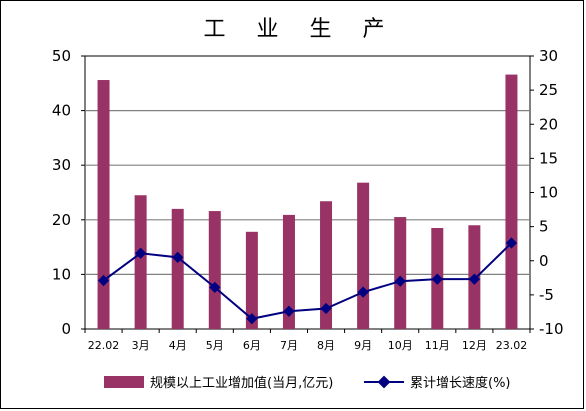  What do you see at coordinates (384, 382) in the screenshot?
I see `legend-marker` at bounding box center [384, 382].